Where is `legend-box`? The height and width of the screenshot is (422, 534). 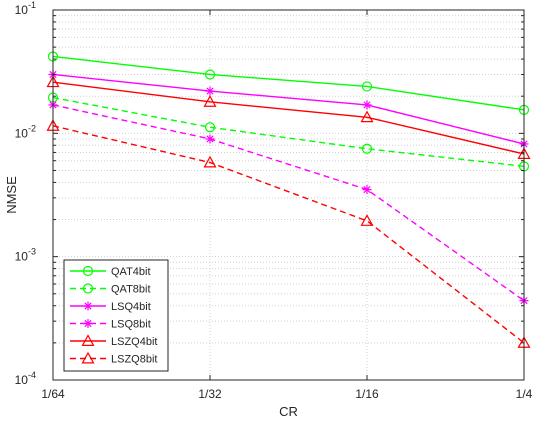
legend-box is located at coordinates (116, 315).